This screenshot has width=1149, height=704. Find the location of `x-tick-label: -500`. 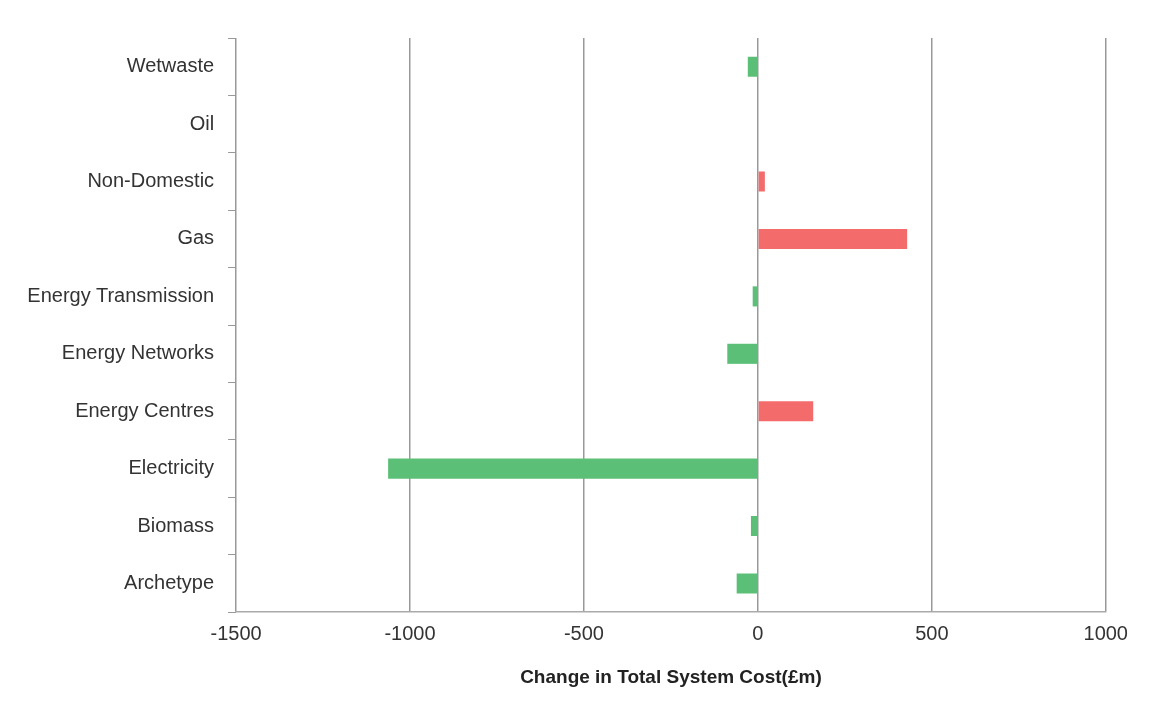

x-tick-label: -500 is located at coordinates (583, 632).